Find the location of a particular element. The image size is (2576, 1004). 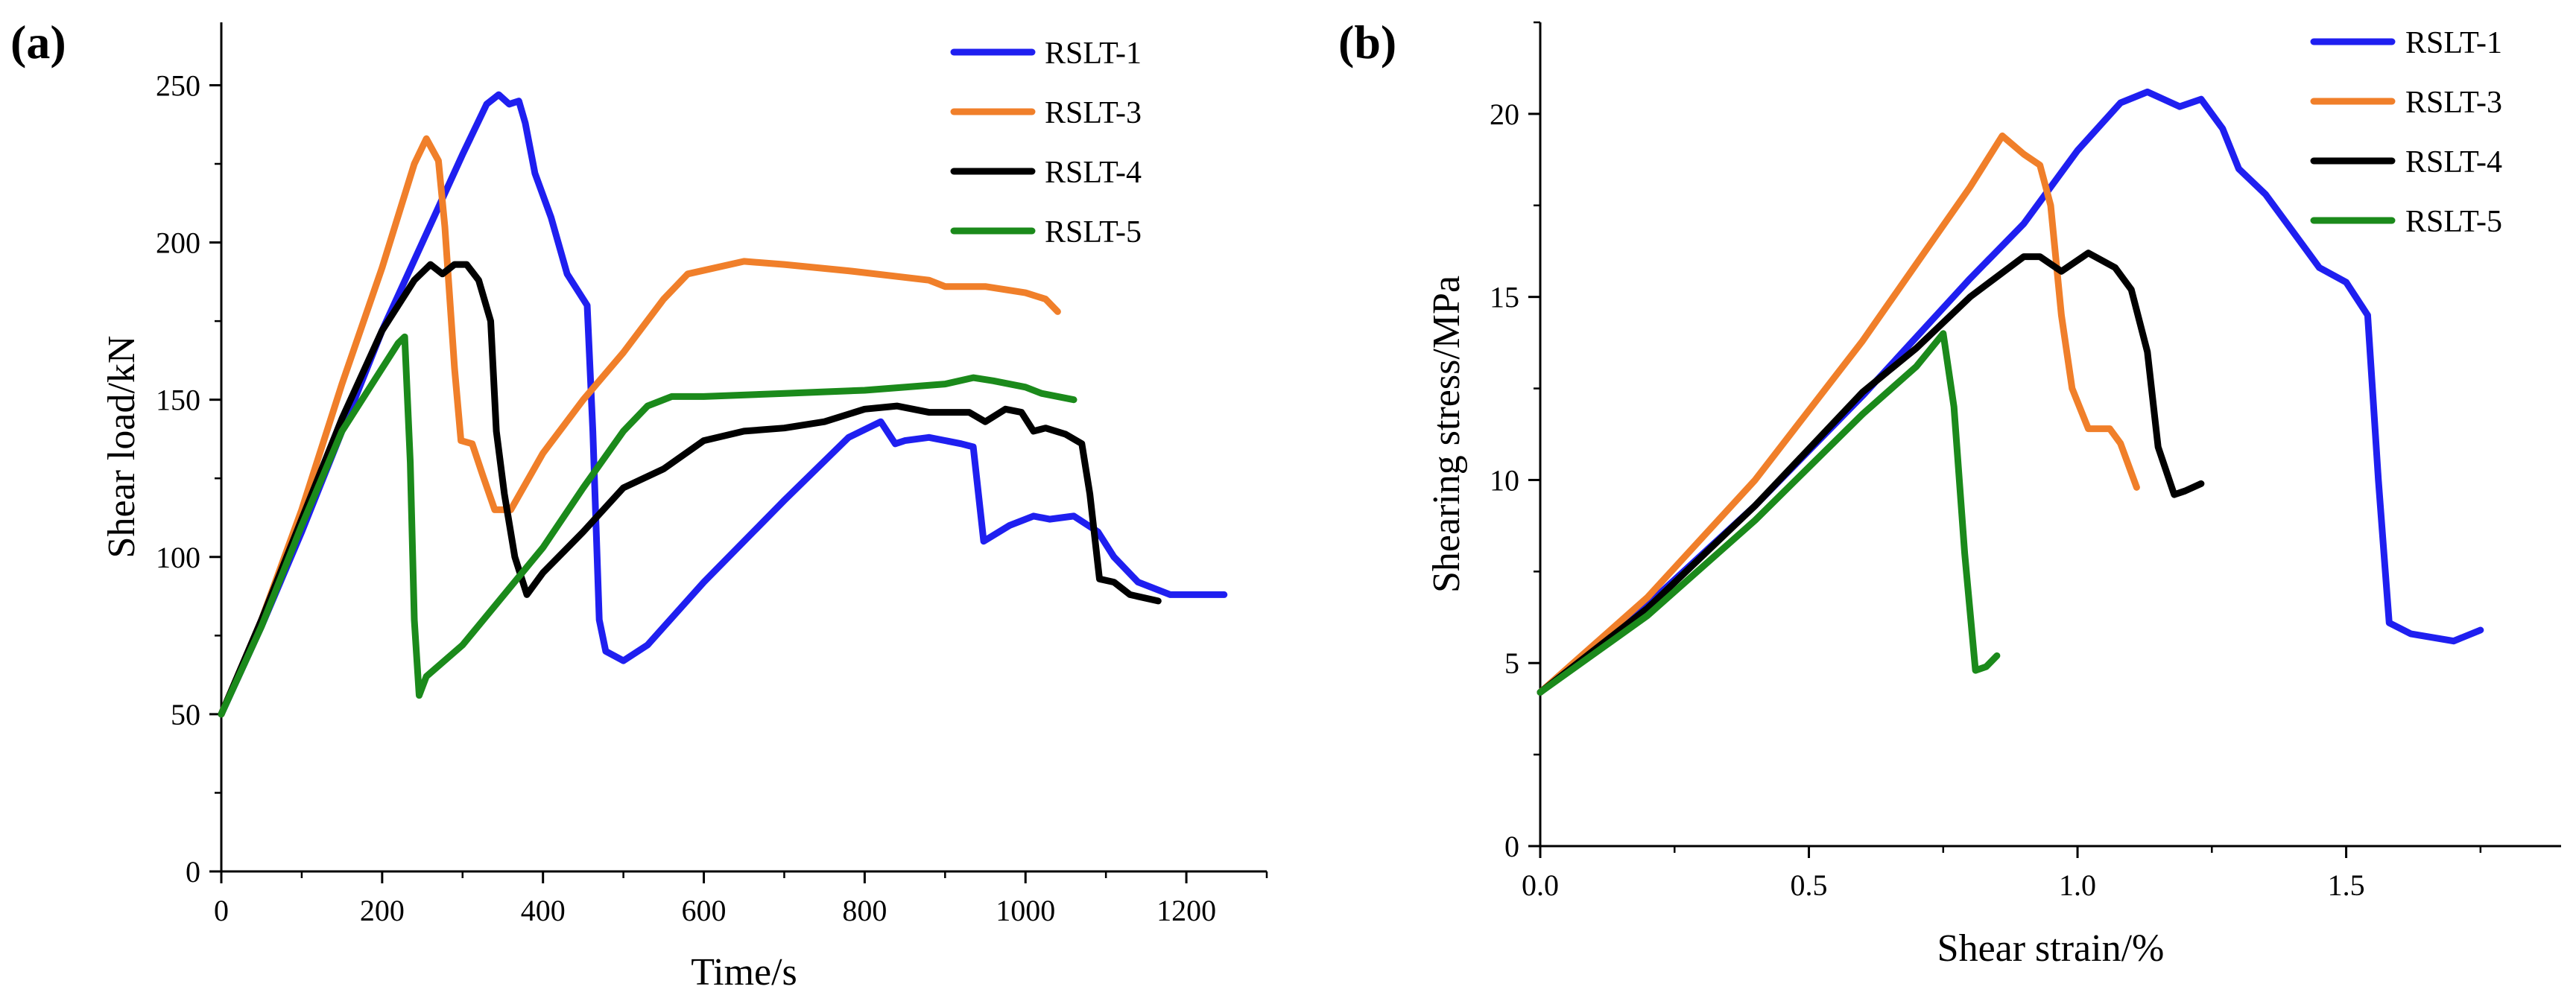

x-axis-title: Shear strain/% is located at coordinates (2051, 948).